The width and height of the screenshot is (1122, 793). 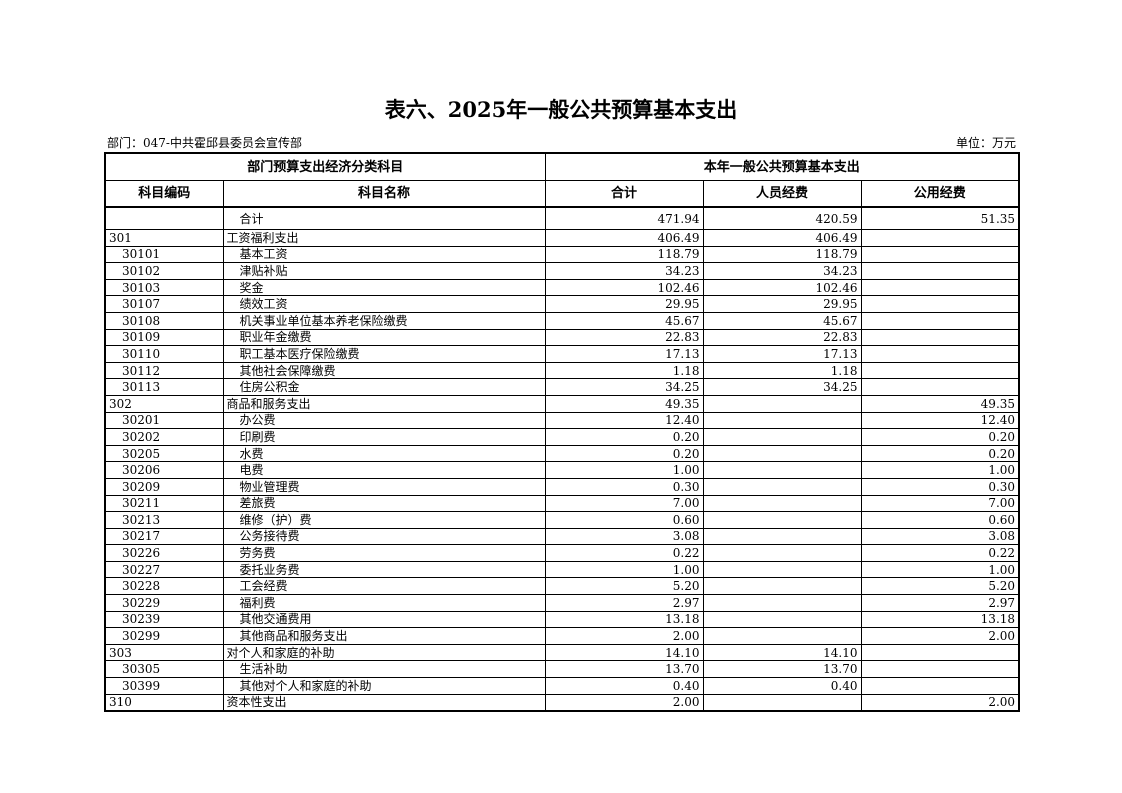 What do you see at coordinates (782, 218) in the screenshot?
I see `table-cell: 420.59` at bounding box center [782, 218].